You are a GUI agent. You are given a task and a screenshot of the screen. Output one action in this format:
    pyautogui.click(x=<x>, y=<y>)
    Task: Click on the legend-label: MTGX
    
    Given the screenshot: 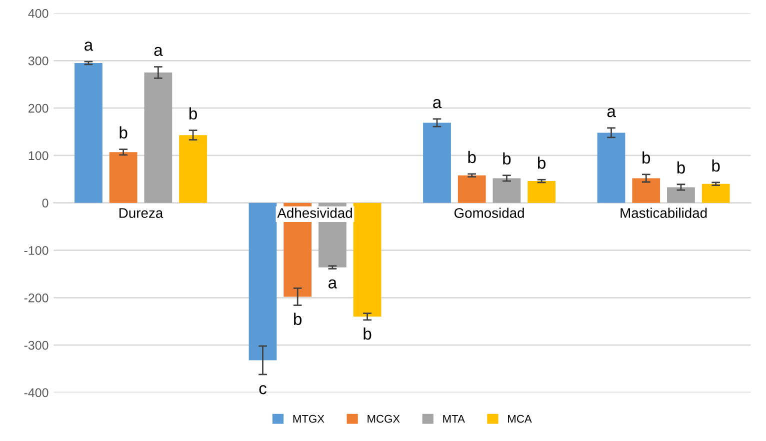 What is the action you would take?
    pyautogui.click(x=308, y=418)
    